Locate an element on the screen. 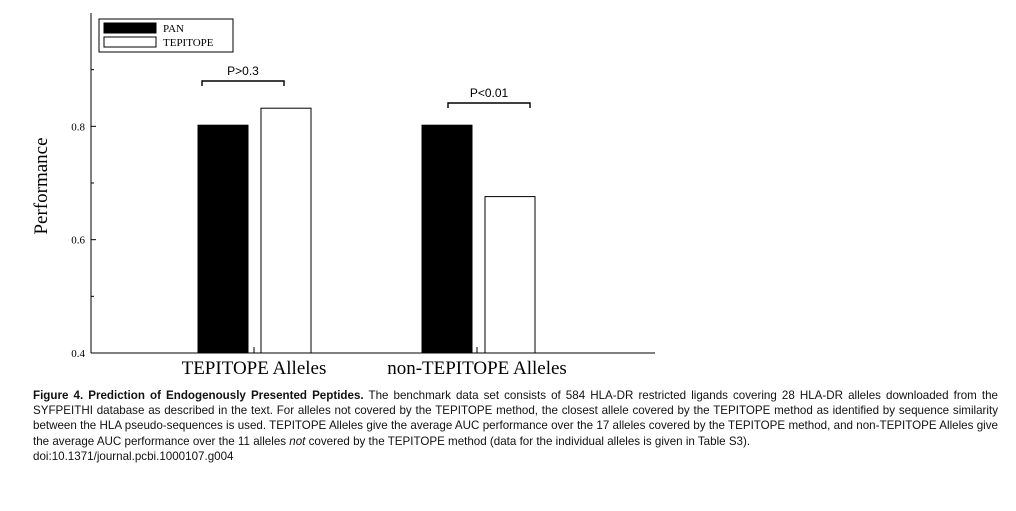 The image size is (1016, 511). x-category-label: non-TEPITOPE Alleles is located at coordinates (477, 368).